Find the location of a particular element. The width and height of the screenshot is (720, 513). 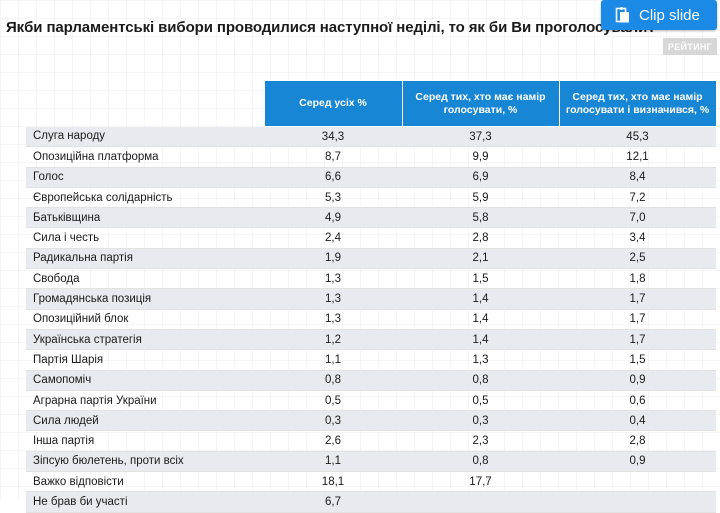

value-all: 34,3 is located at coordinates (333, 137).